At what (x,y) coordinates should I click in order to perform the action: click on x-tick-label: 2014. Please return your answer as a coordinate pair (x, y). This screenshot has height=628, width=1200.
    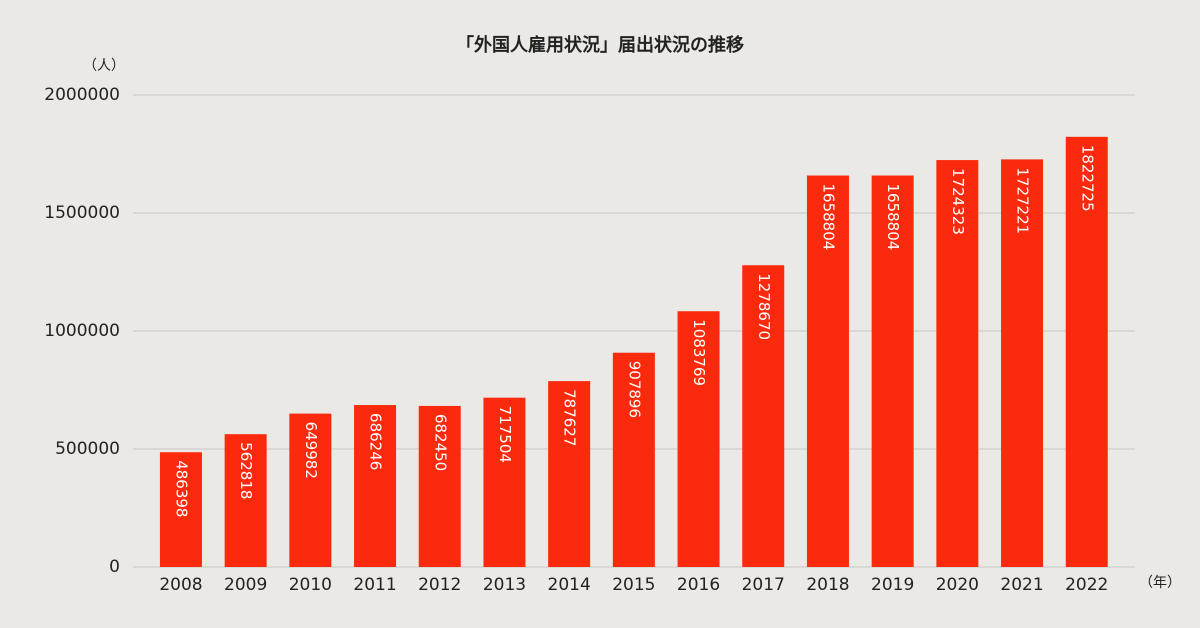
    Looking at the image, I should click on (569, 585).